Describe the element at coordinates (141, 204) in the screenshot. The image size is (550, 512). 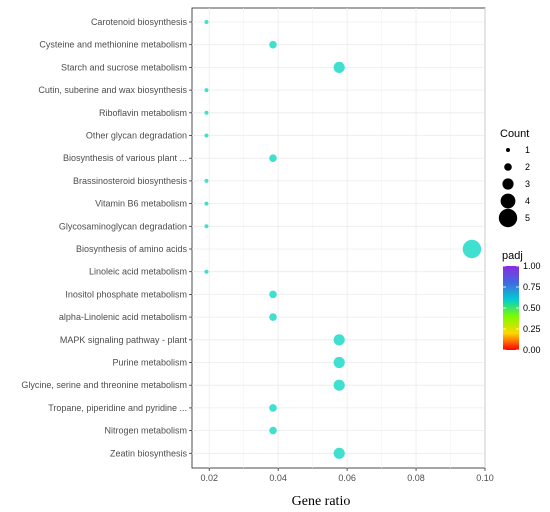
I see `y-category-label: Vitamin B6 metabolism` at that location.